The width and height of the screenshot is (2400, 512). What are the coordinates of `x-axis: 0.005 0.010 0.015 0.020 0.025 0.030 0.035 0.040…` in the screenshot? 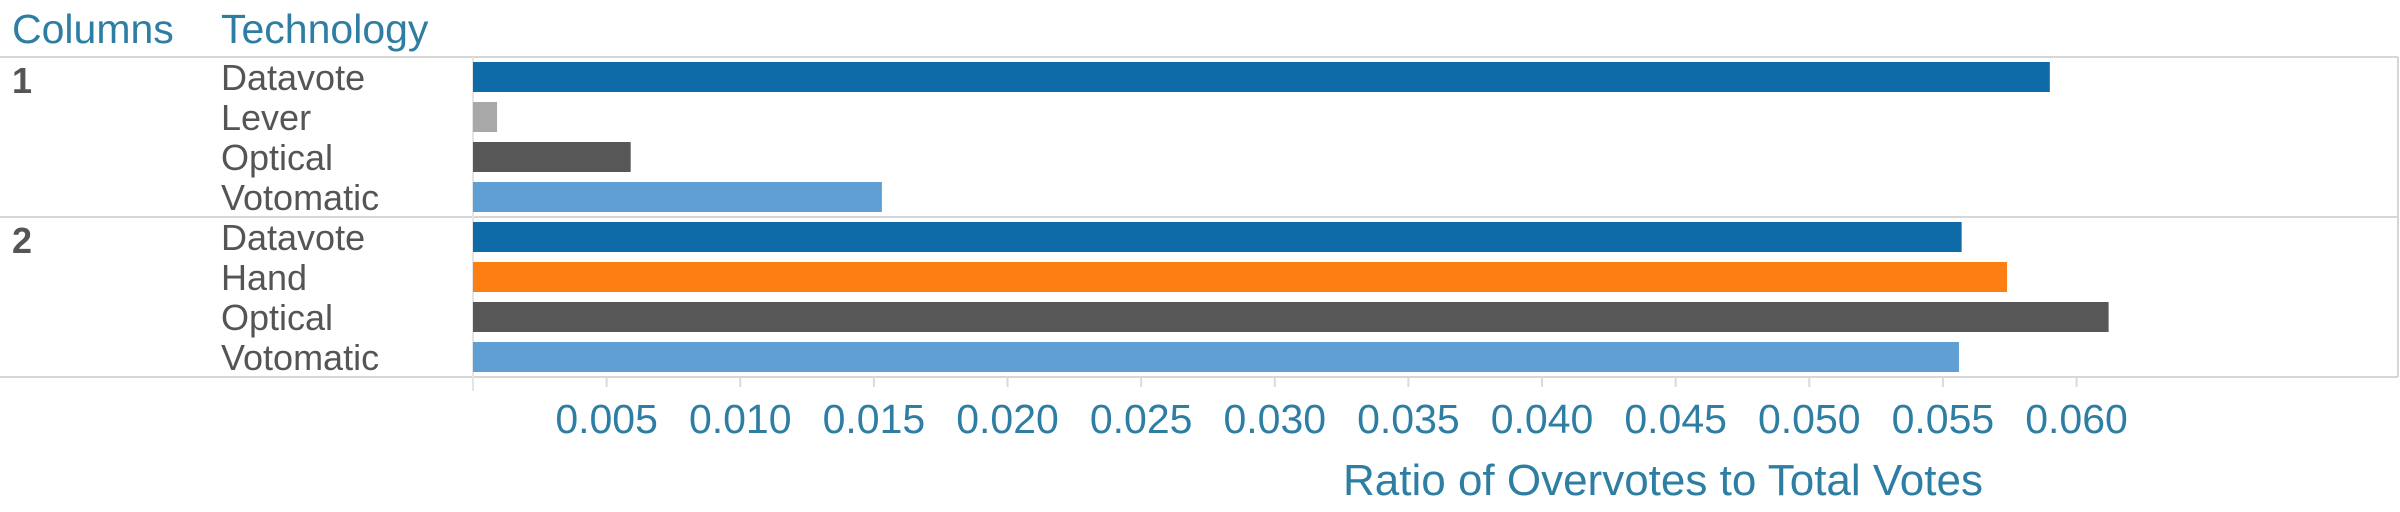 It's located at (1341, 409).